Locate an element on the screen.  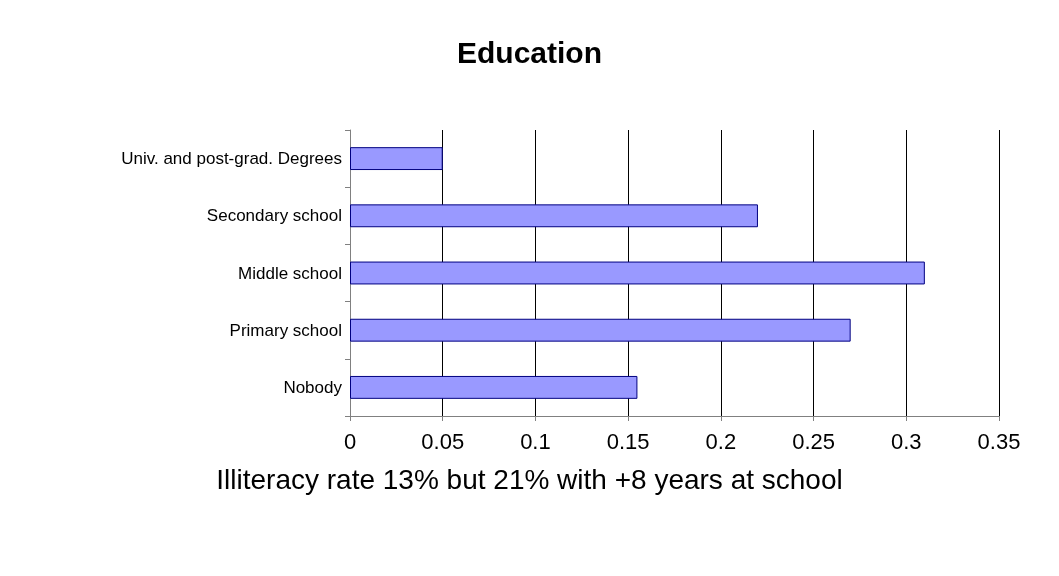
x-tick-label: 0 is located at coordinates (350, 441).